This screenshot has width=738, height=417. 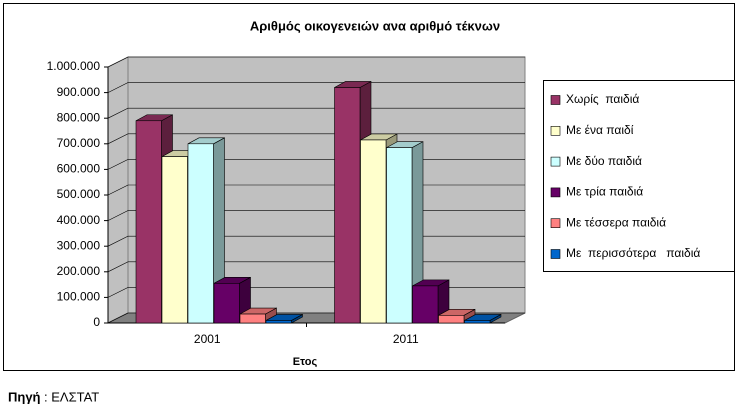 What do you see at coordinates (406, 339) in the screenshot?
I see `x-tick-label: 2011` at bounding box center [406, 339].